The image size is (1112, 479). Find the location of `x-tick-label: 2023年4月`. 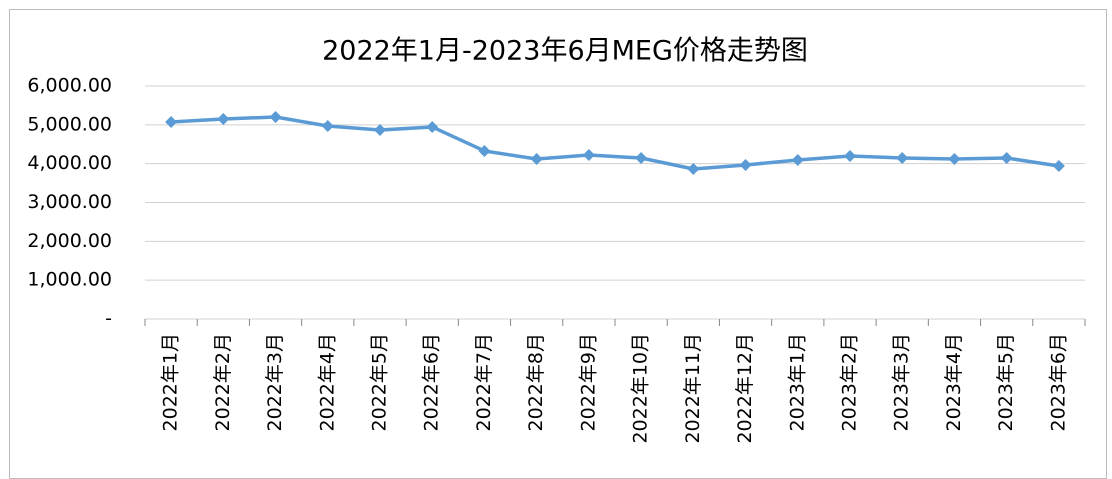

x-tick-label: 2023年4月 is located at coordinates (954, 382).